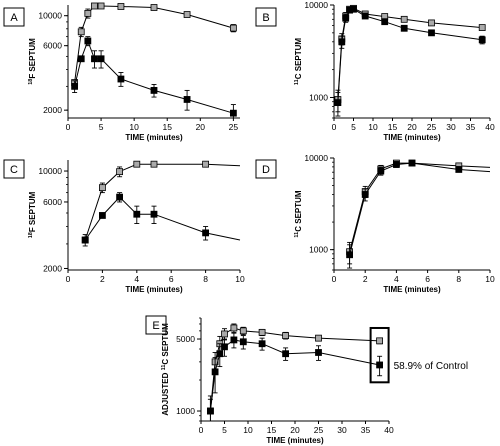 The image size is (500, 446). What do you see at coordinates (373, 127) in the screenshot?
I see `panel-b-x-tick-label: 10` at bounding box center [373, 127].